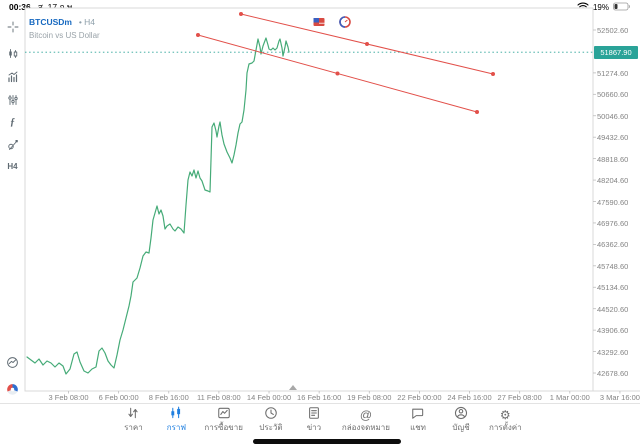 This screenshot has width=640, height=447. What do you see at coordinates (271, 427) in the screenshot?
I see `tab-label: ประวัติ` at bounding box center [271, 427].